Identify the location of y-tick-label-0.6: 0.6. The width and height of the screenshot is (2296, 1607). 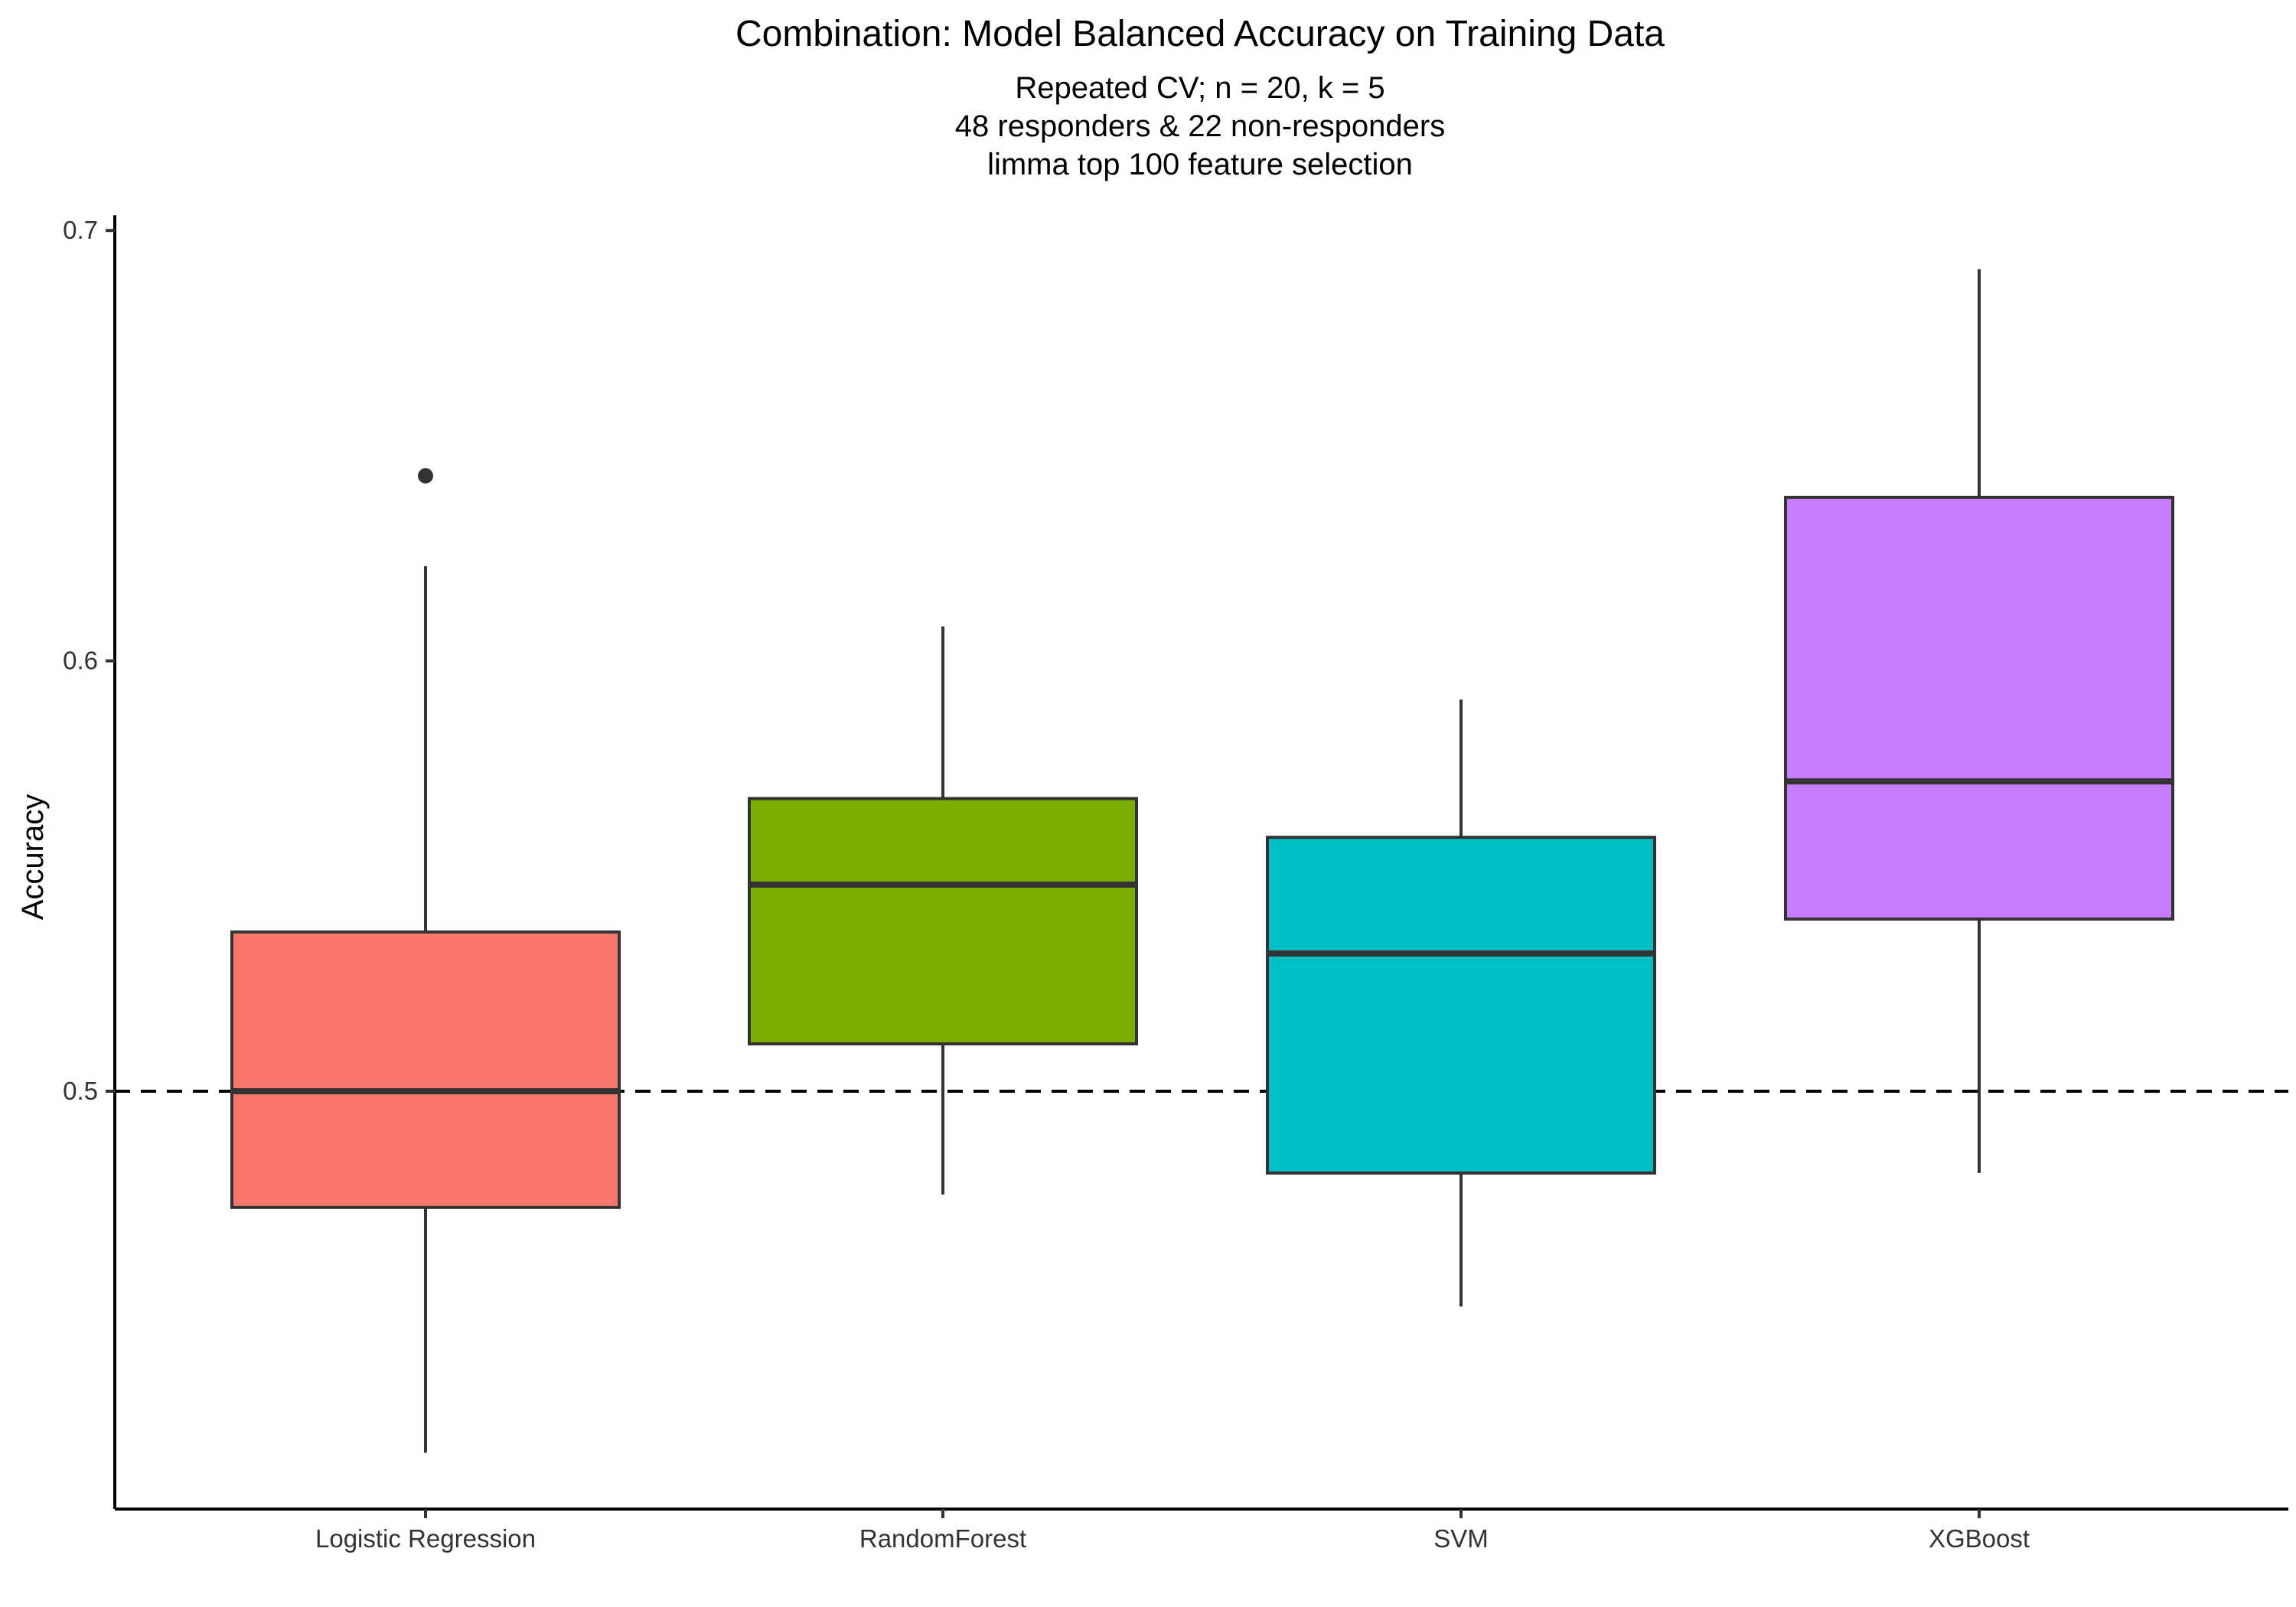
(80, 661).